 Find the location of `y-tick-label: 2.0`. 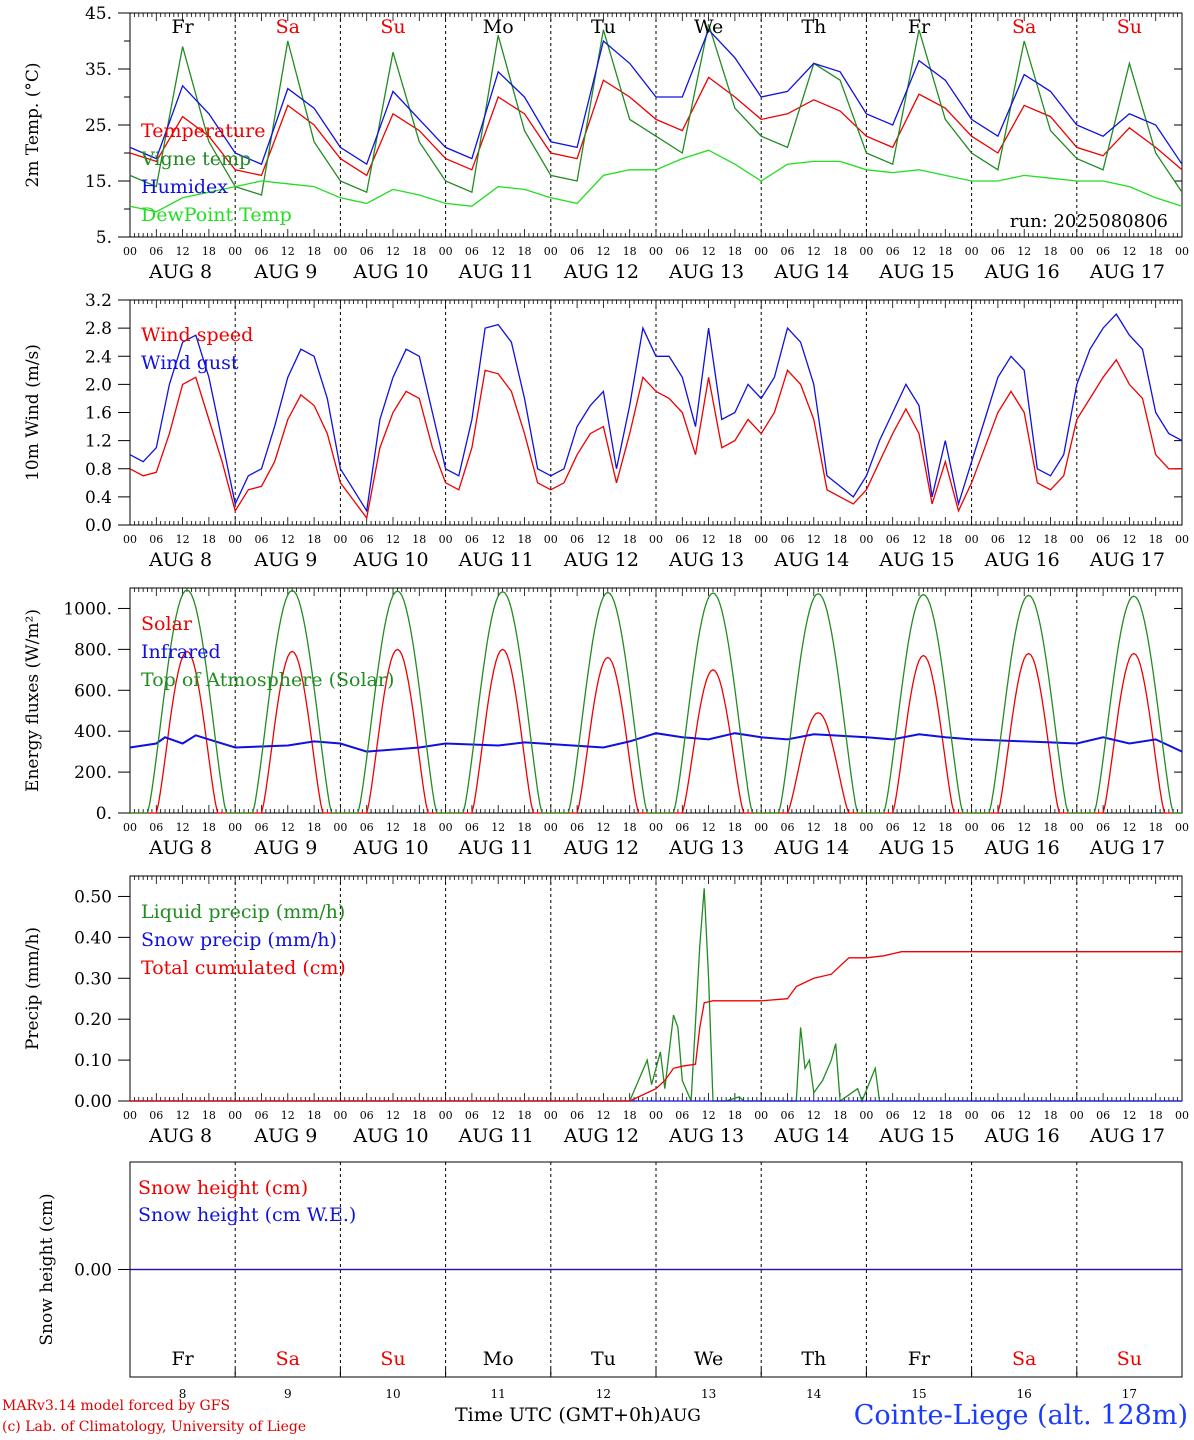

y-tick-label: 2.0 is located at coordinates (98, 385).